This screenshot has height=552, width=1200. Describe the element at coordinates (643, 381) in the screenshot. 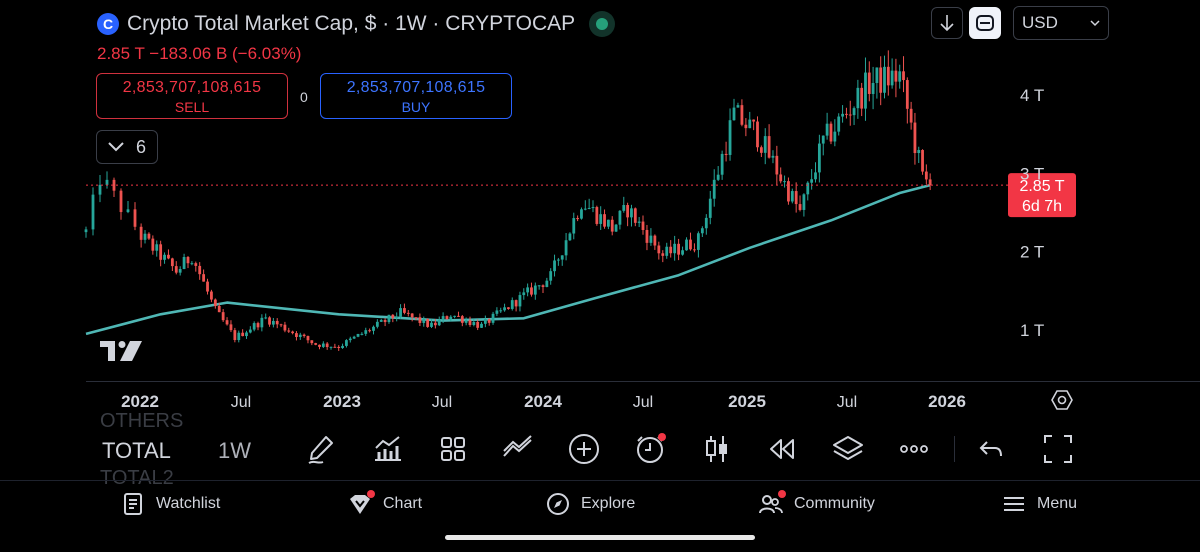

I see `time-axis-border` at that location.